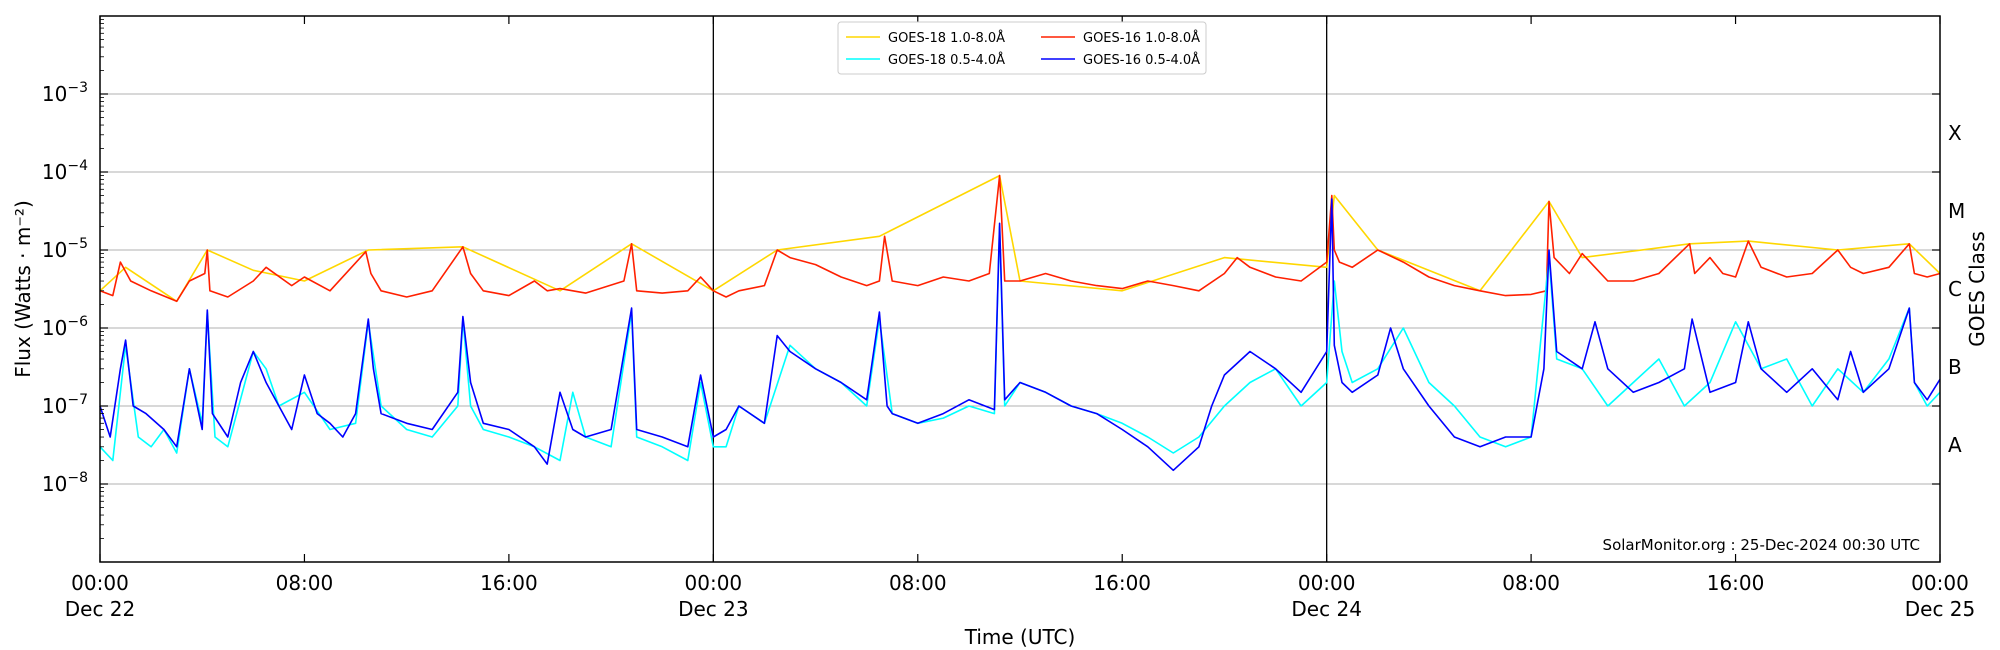  What do you see at coordinates (1020, 637) in the screenshot?
I see `x-axis-title: Time (UTC)` at bounding box center [1020, 637].